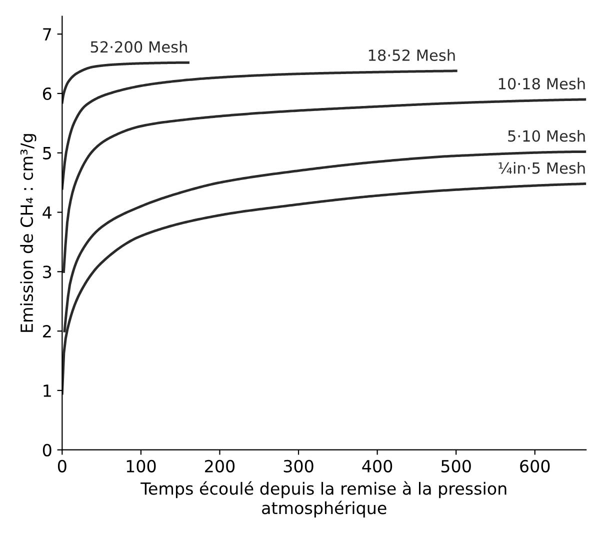 The width and height of the screenshot is (592, 542). What do you see at coordinates (546, 136) in the screenshot?
I see `series-label: 5·10 Mesh` at bounding box center [546, 136].